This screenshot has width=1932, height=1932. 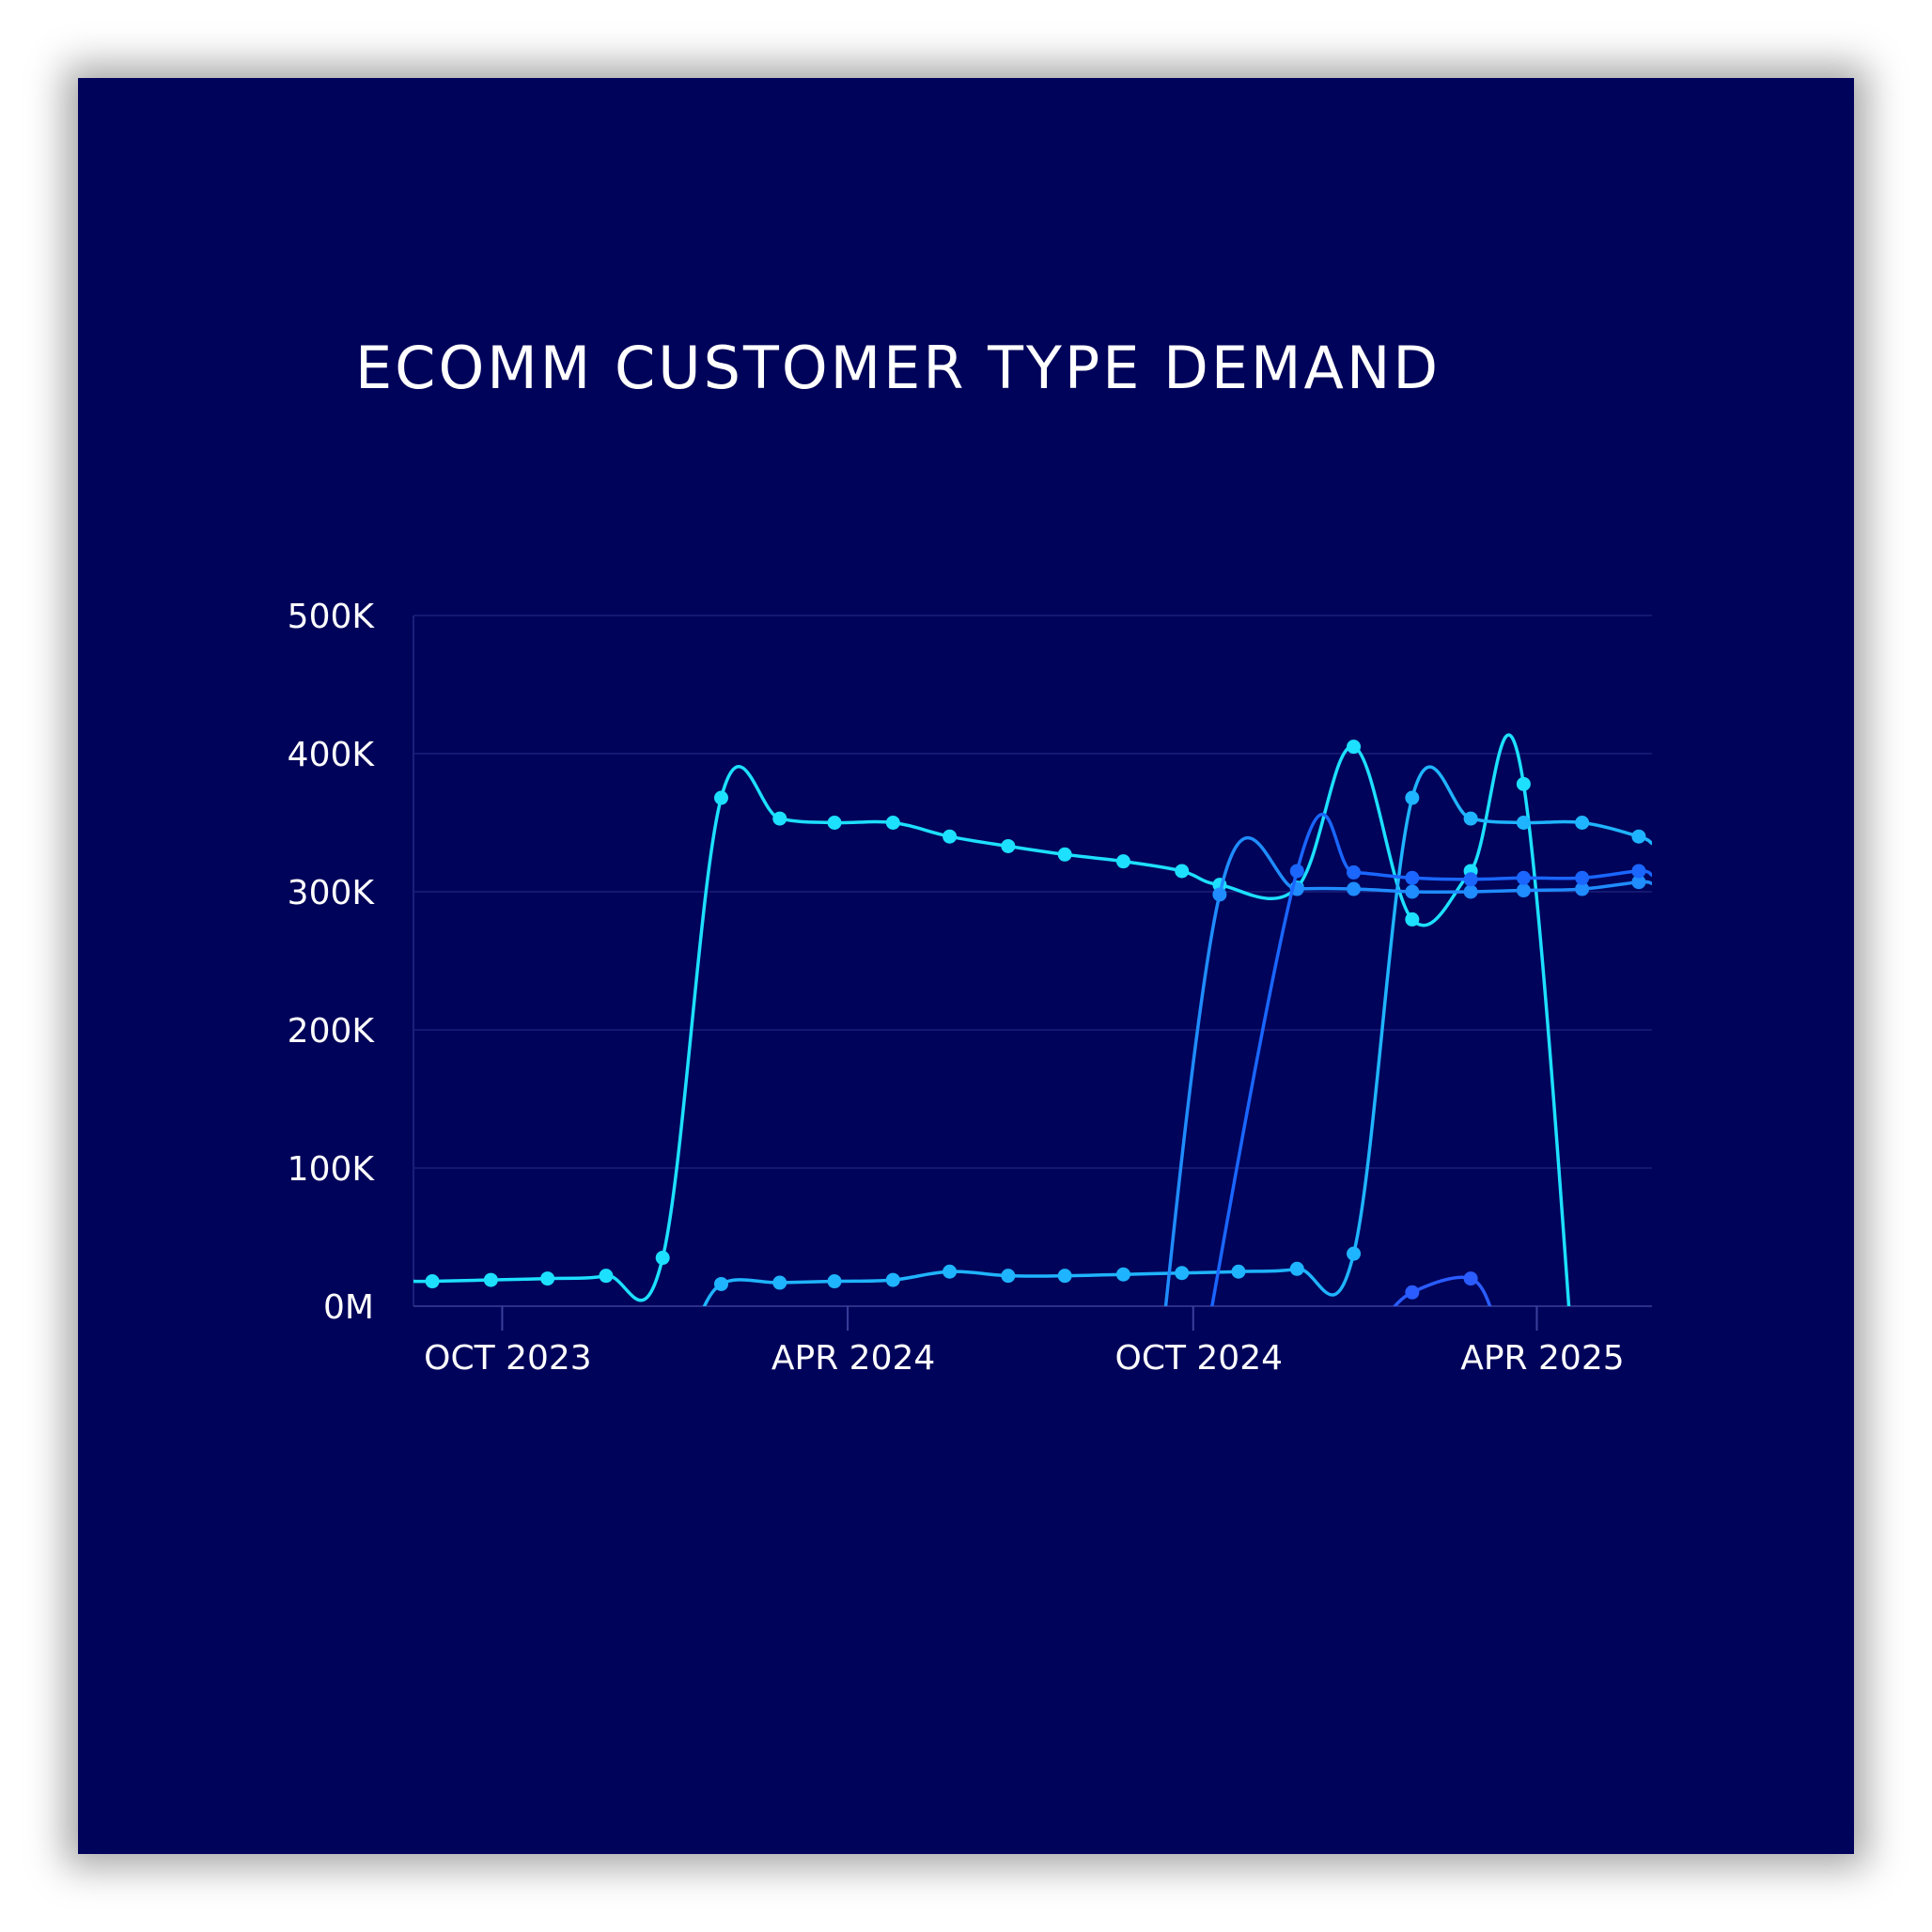 What do you see at coordinates (508, 1358) in the screenshot?
I see `x-tick-label-0: OCT 2023` at bounding box center [508, 1358].